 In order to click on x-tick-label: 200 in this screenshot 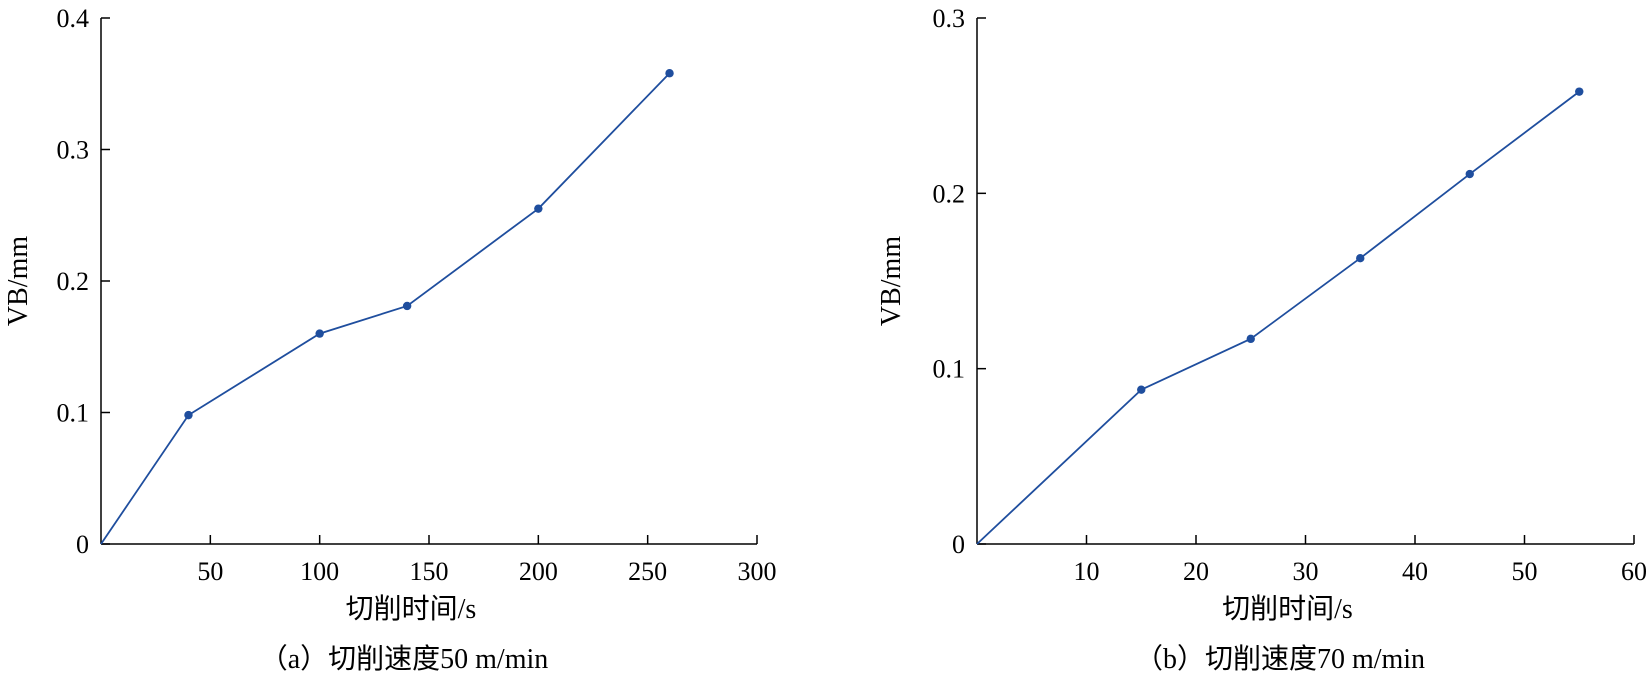, I will do `click(538, 571)`.